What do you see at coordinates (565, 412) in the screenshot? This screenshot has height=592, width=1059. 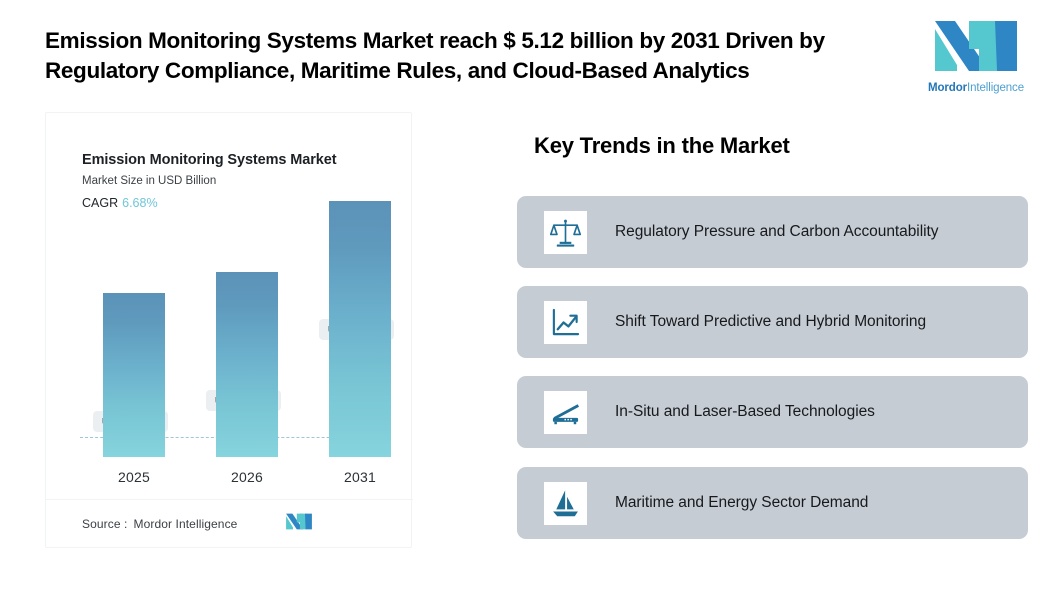 I see `laser-scanner-icon` at bounding box center [565, 412].